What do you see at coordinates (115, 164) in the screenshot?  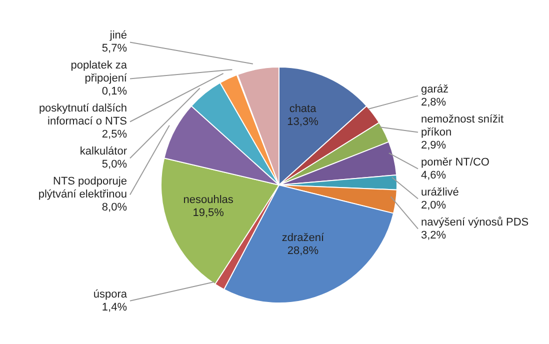 I see `data-label: 5,0%` at bounding box center [115, 164].